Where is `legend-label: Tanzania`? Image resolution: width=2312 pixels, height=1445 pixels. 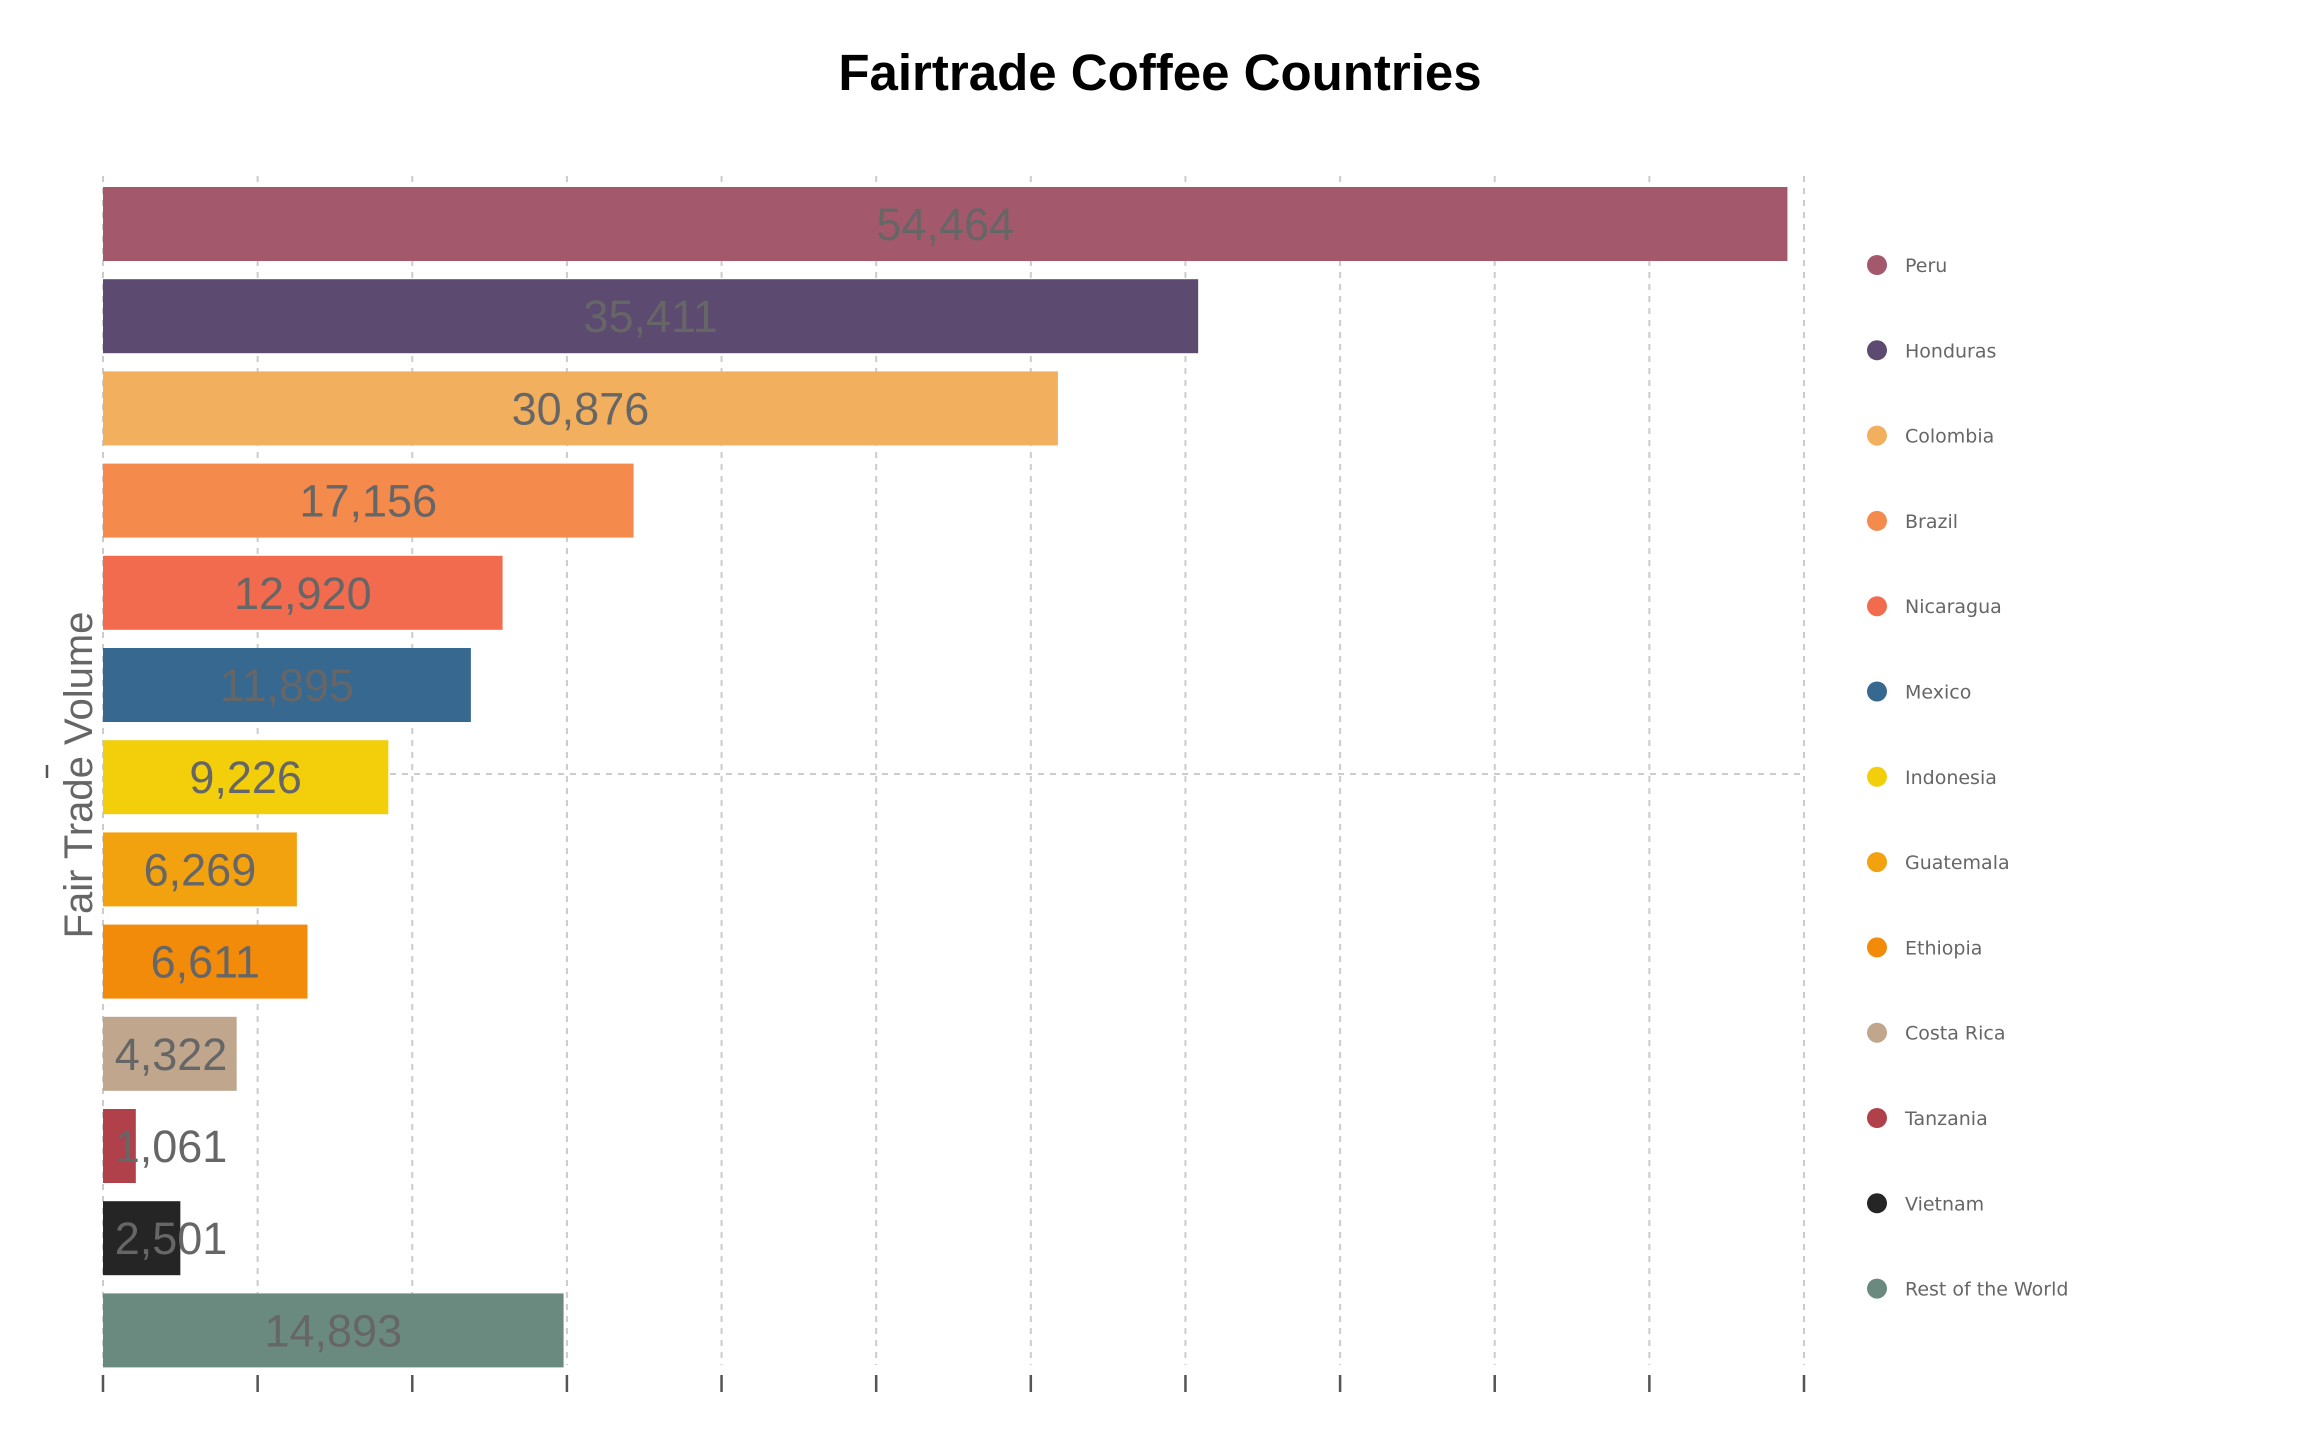 legend-label: Tanzania is located at coordinates (1946, 1119).